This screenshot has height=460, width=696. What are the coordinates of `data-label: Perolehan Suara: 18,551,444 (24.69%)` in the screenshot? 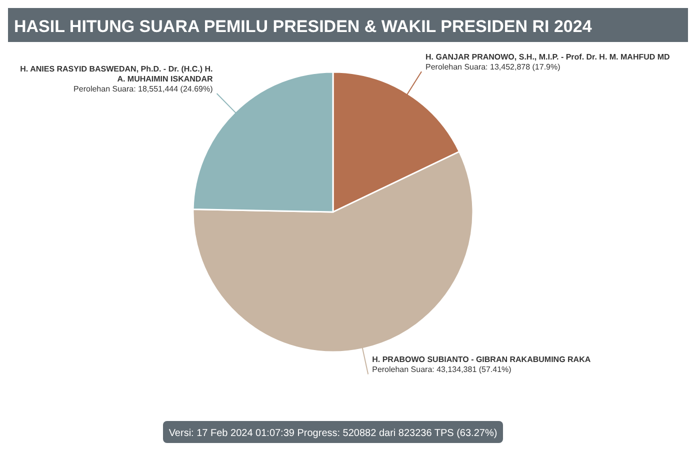 It's located at (144, 89).